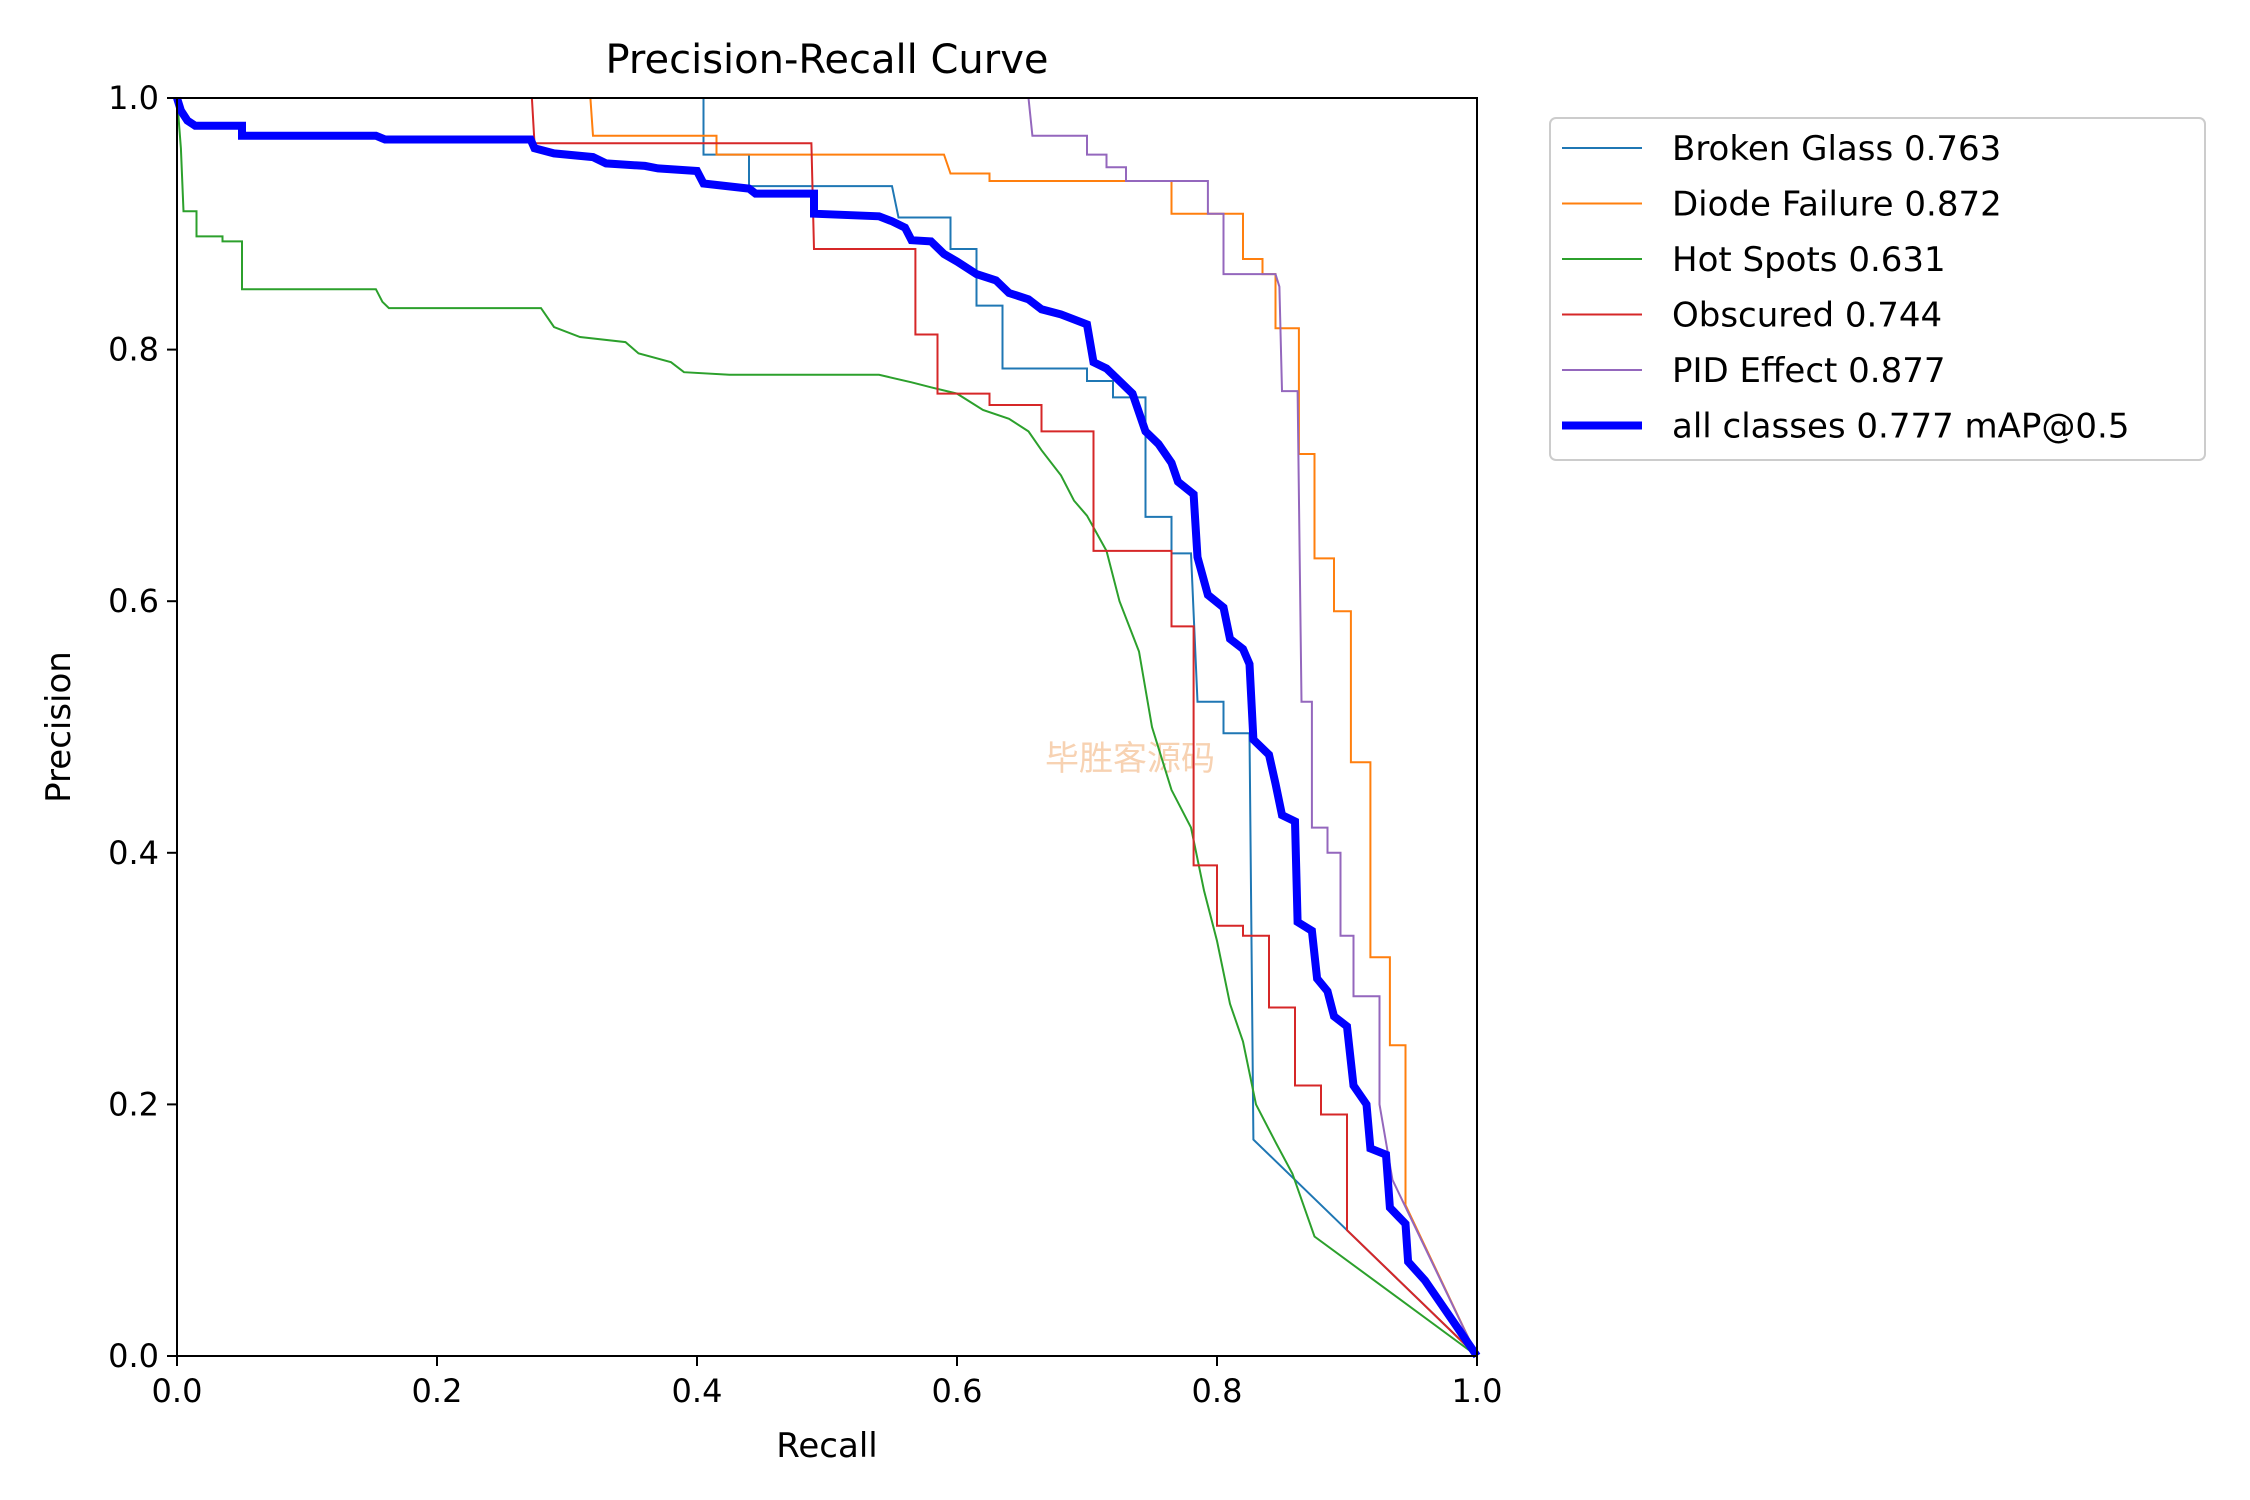 The image size is (2250, 1500). I want to click on x-tick-label: 0.8, so click(1217, 1391).